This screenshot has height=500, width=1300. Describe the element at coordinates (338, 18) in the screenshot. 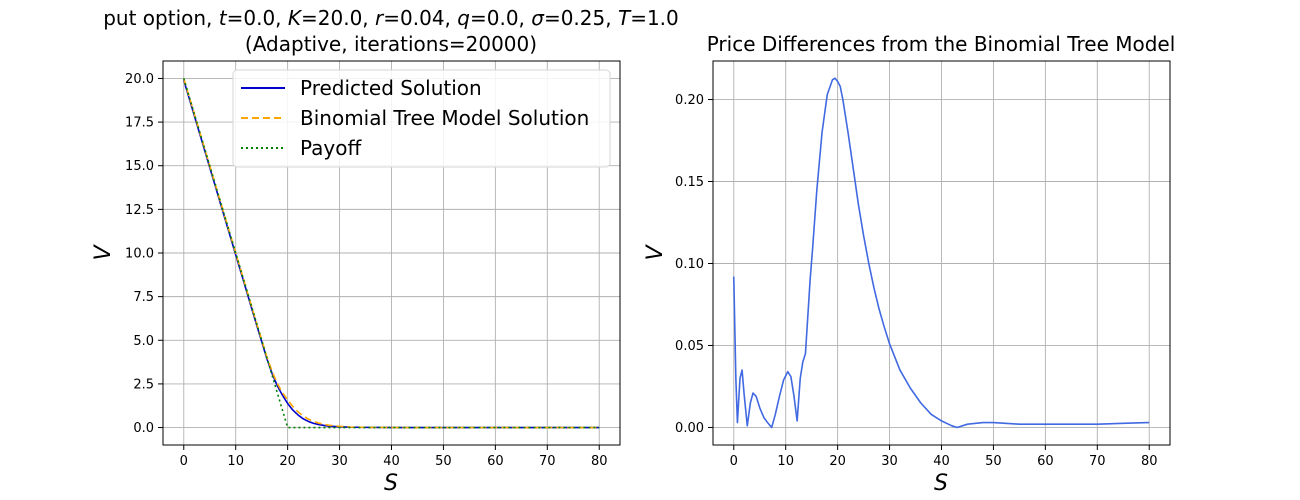

I see `chart1-title-part-4: =20.0,` at that location.